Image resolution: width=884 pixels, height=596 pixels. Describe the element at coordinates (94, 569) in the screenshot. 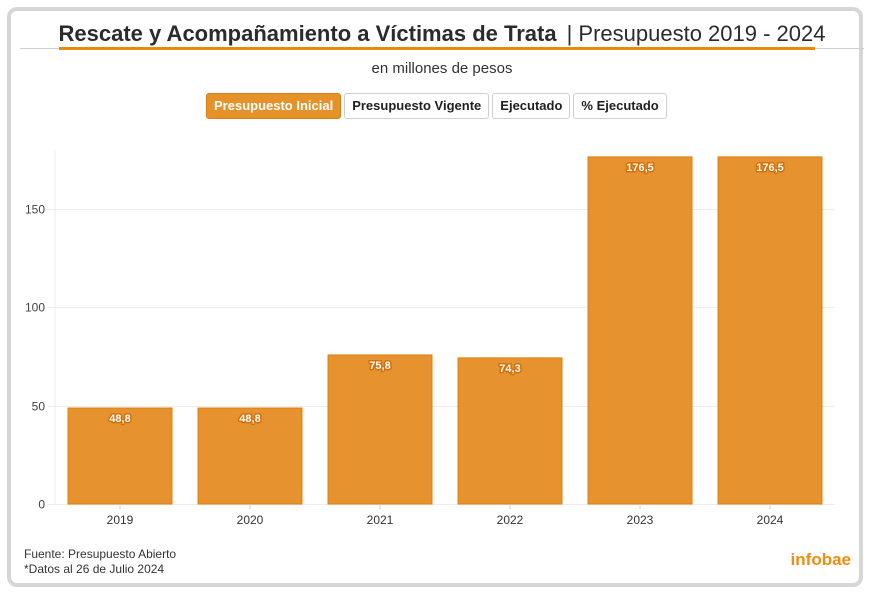

I see `date-note: *Datos al 26 de Julio 2024` at that location.